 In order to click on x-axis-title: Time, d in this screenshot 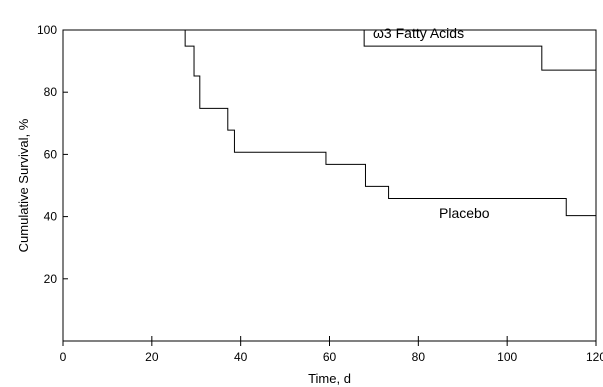, I will do `click(329, 378)`.